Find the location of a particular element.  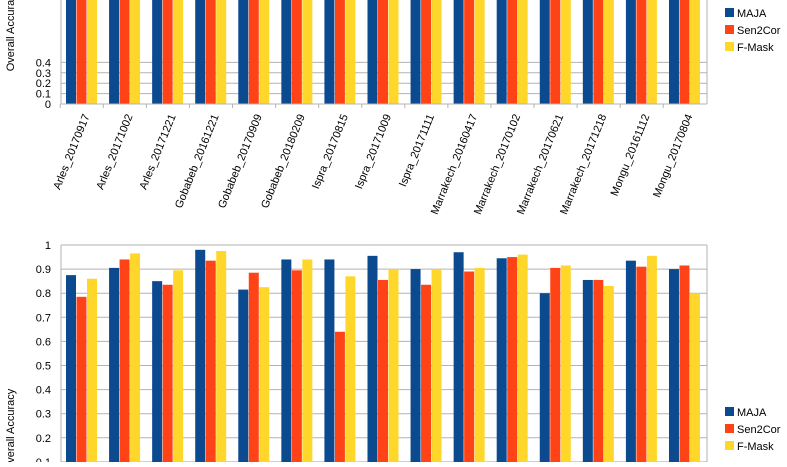

y-tick-label: 0.4 is located at coordinates (43, 63).